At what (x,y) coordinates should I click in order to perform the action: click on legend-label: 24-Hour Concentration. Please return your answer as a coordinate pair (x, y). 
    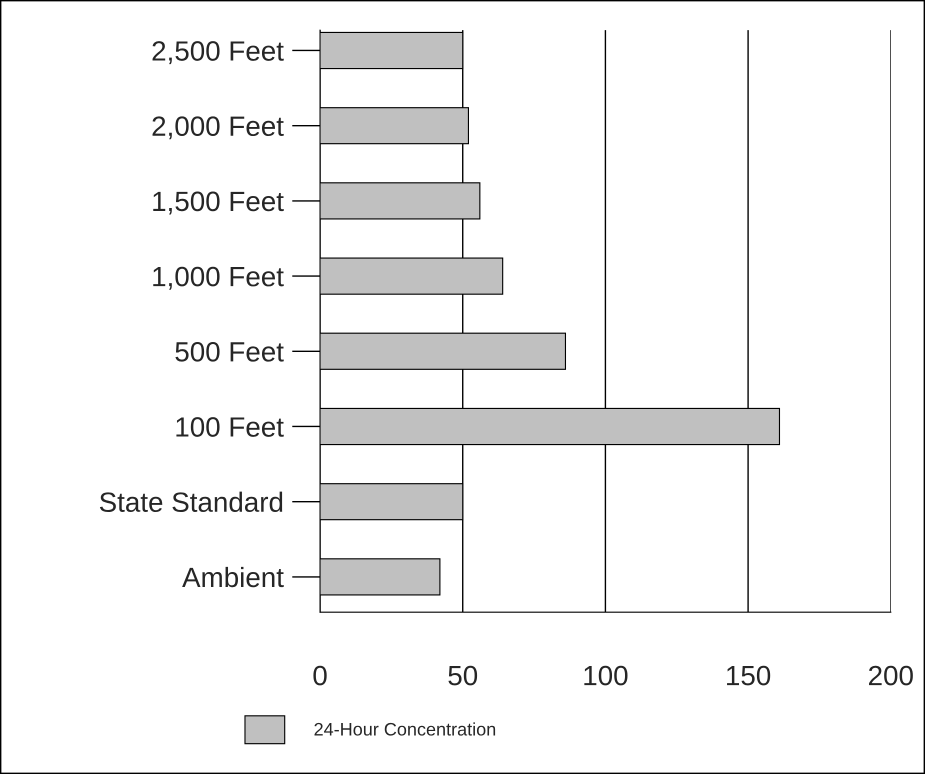
    Looking at the image, I should click on (405, 729).